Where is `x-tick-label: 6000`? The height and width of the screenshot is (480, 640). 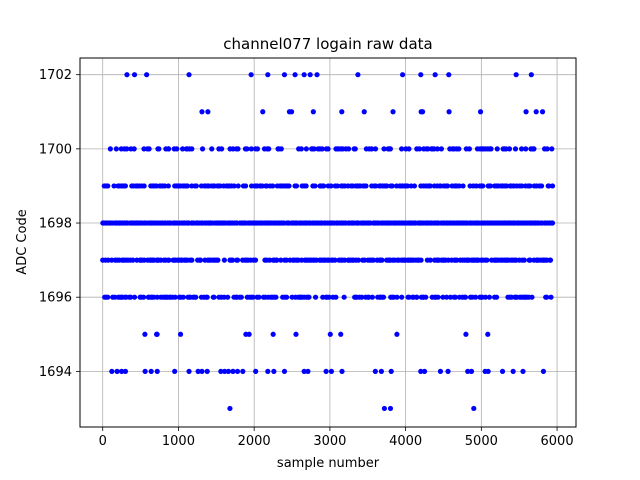 x-tick-label: 6000 is located at coordinates (557, 441).